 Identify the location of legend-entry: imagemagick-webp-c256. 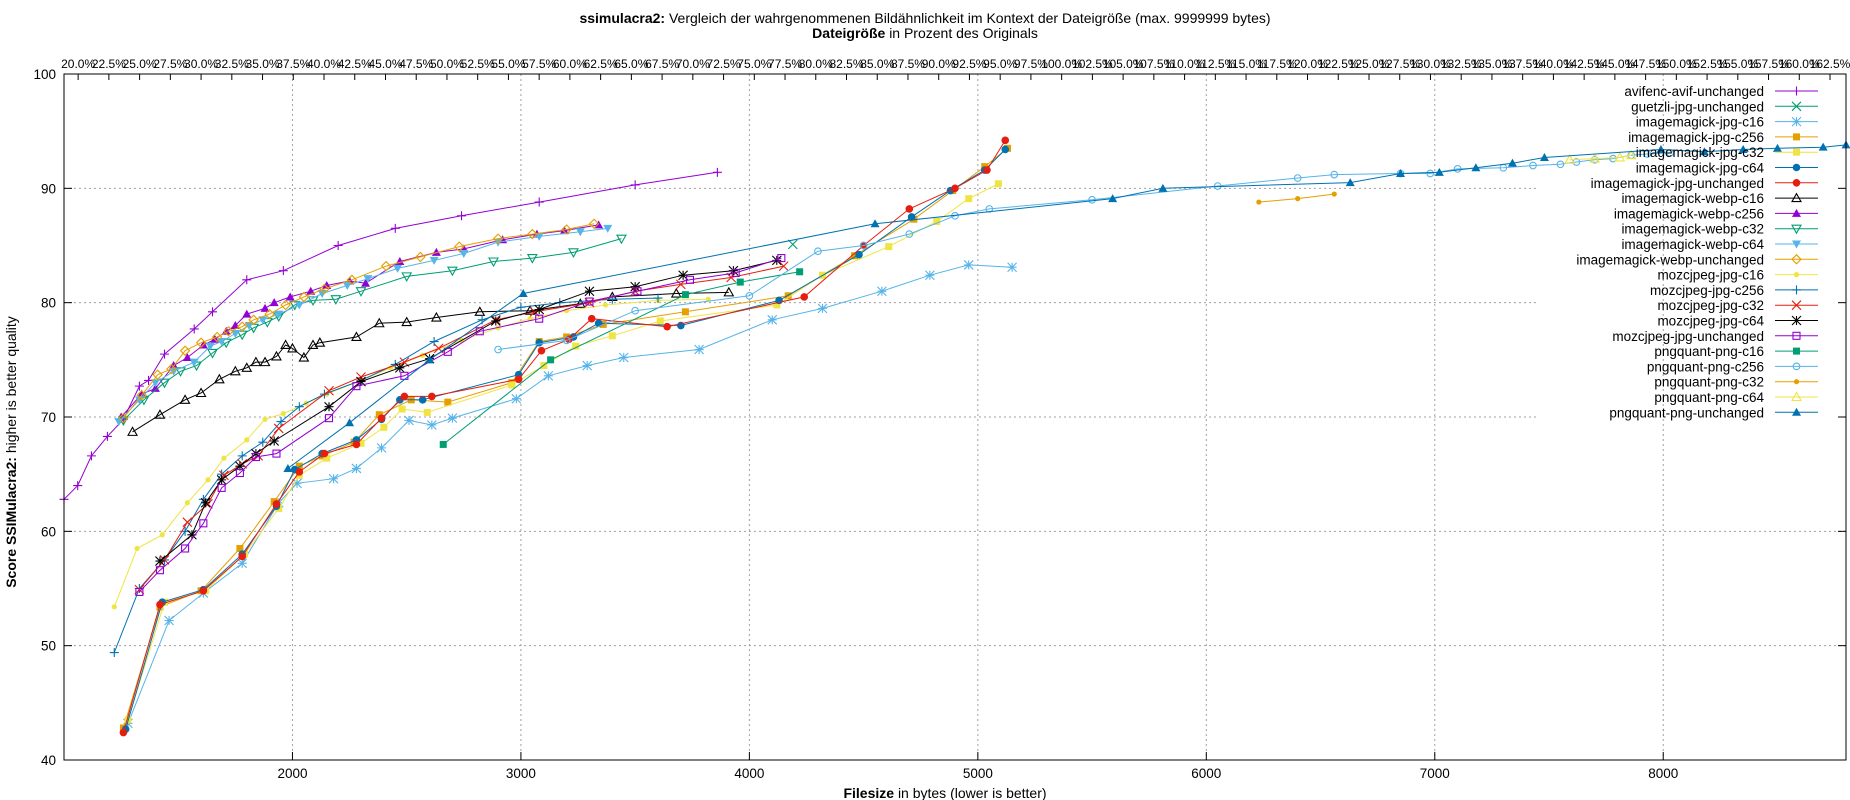
(1716, 213).